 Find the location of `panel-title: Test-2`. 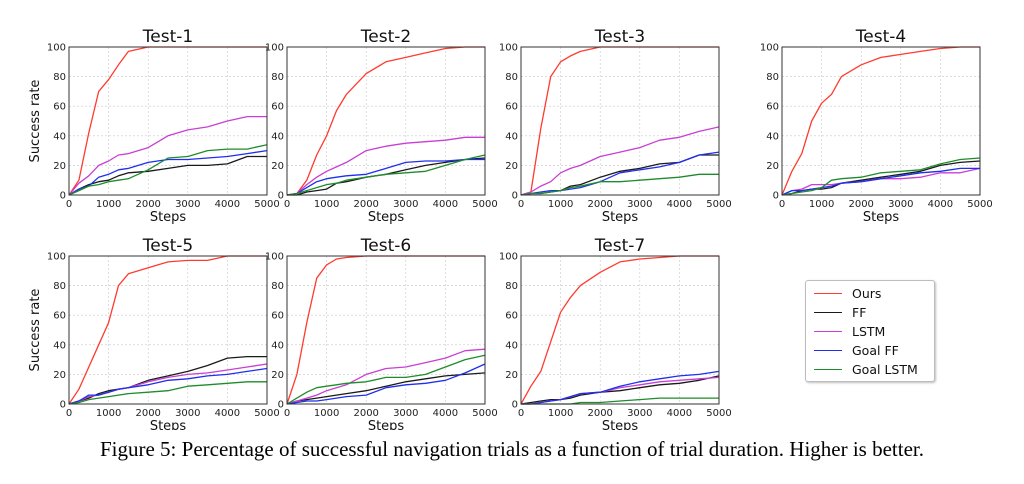

panel-title: Test-2 is located at coordinates (385, 37).